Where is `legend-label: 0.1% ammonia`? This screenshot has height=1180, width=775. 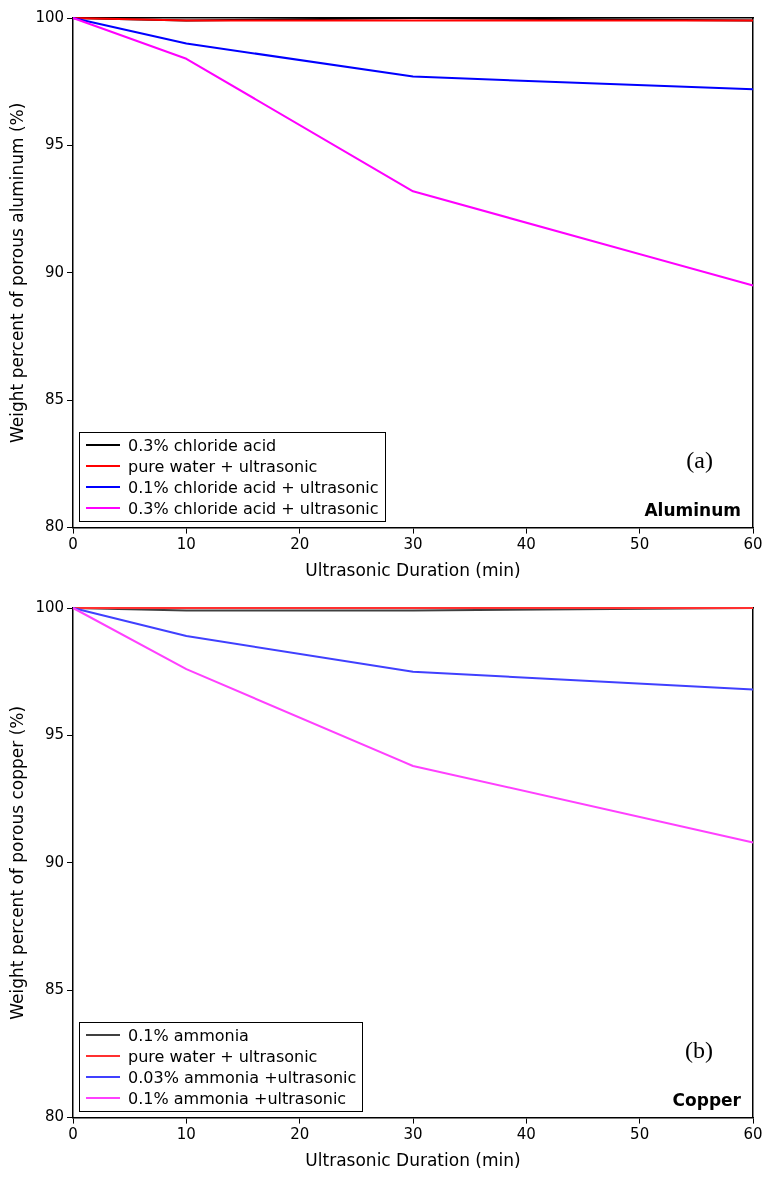 legend-label: 0.1% ammonia is located at coordinates (188, 1035).